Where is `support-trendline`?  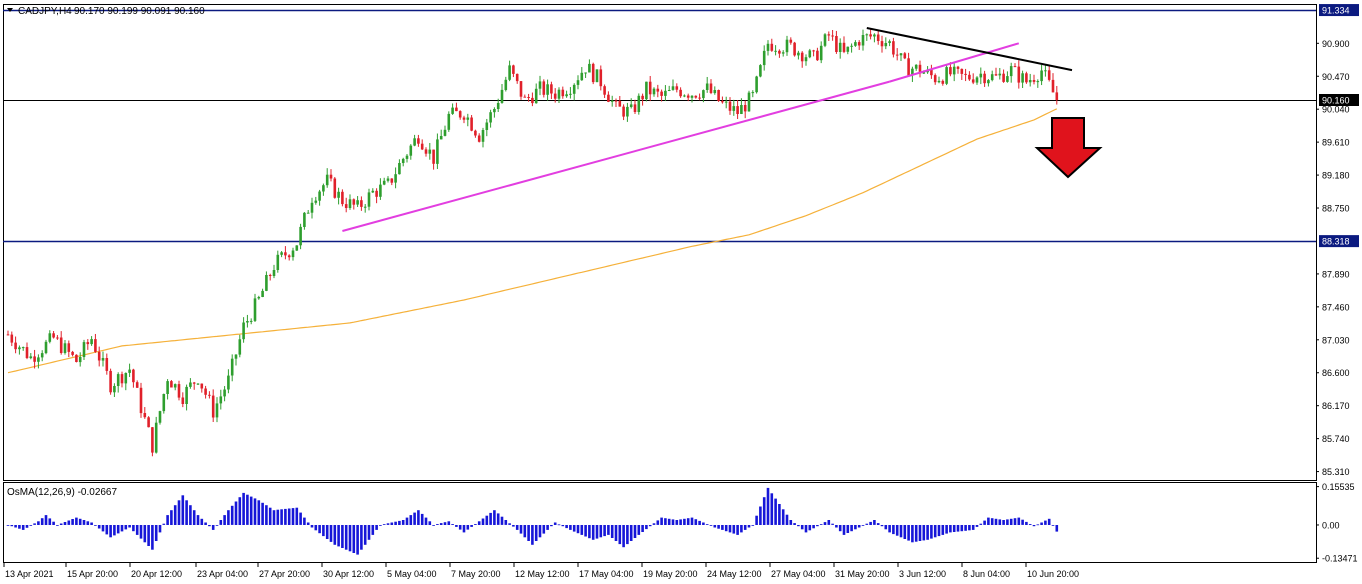 support-trendline is located at coordinates (616, 156).